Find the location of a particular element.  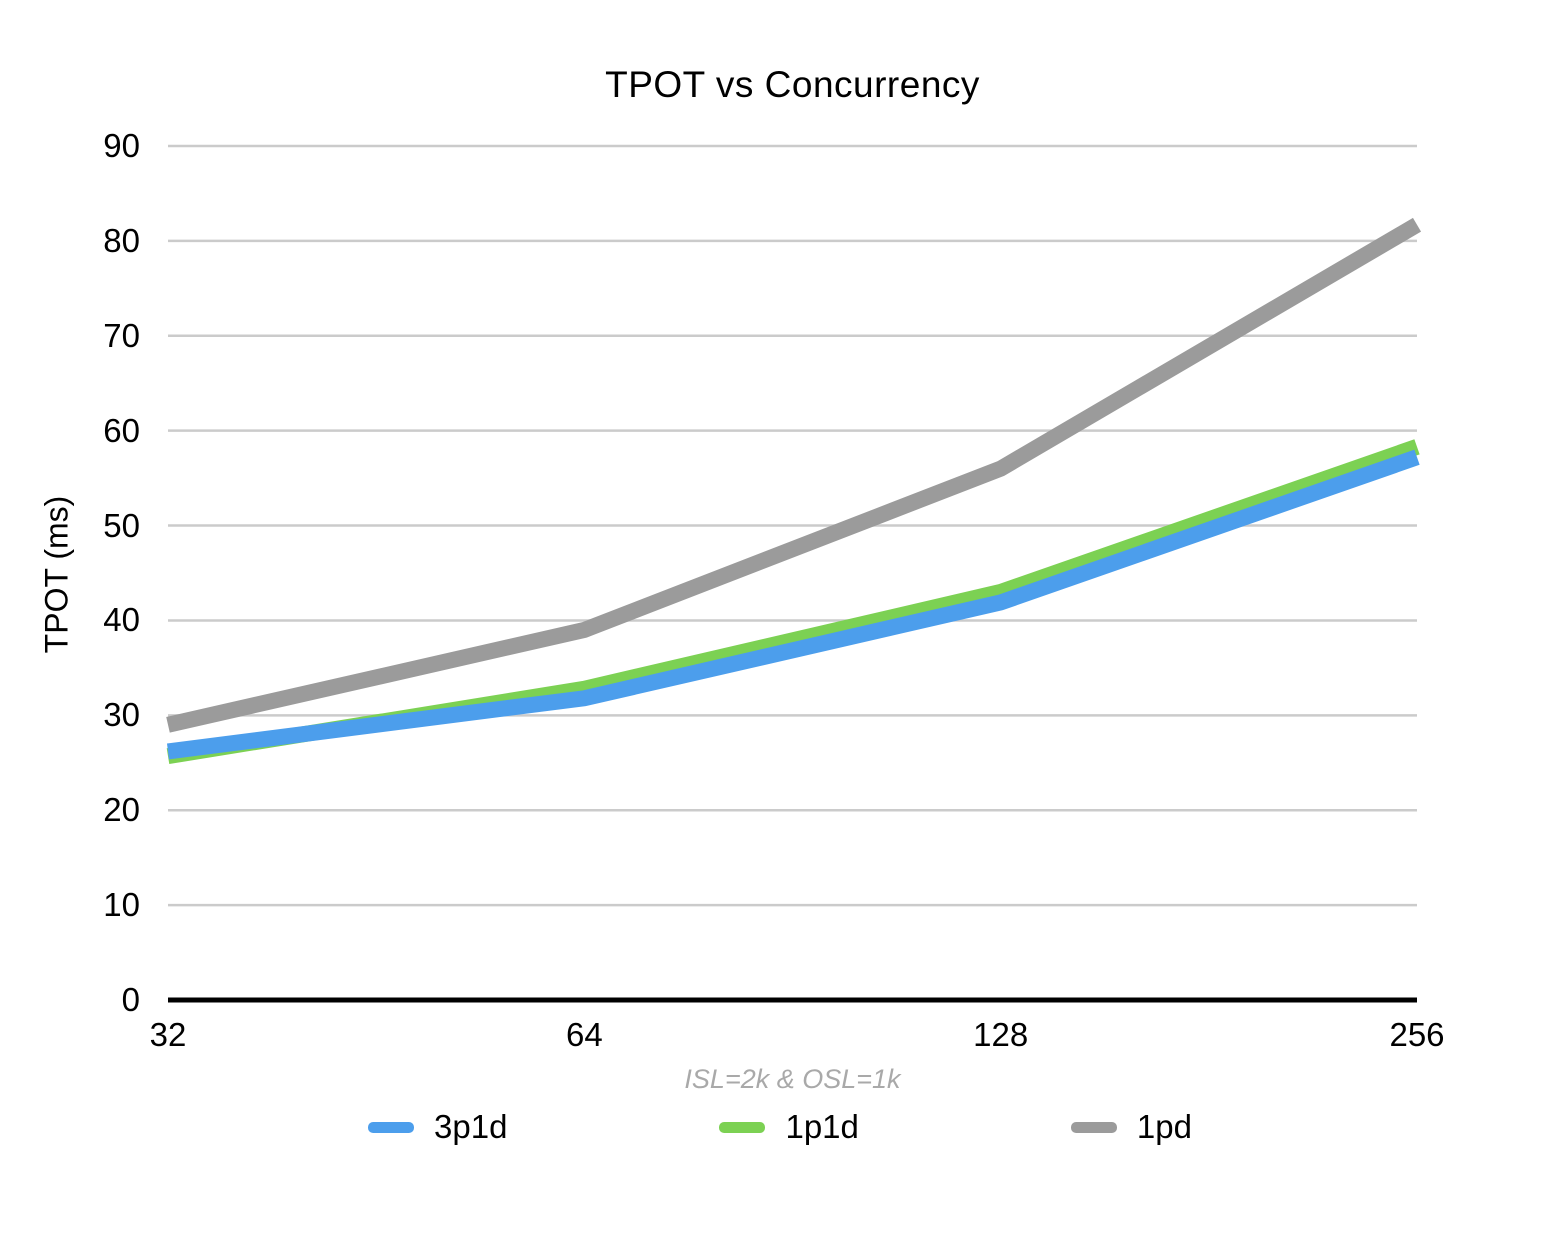

legend-label-1p1d: 1p1d is located at coordinates (822, 1126).